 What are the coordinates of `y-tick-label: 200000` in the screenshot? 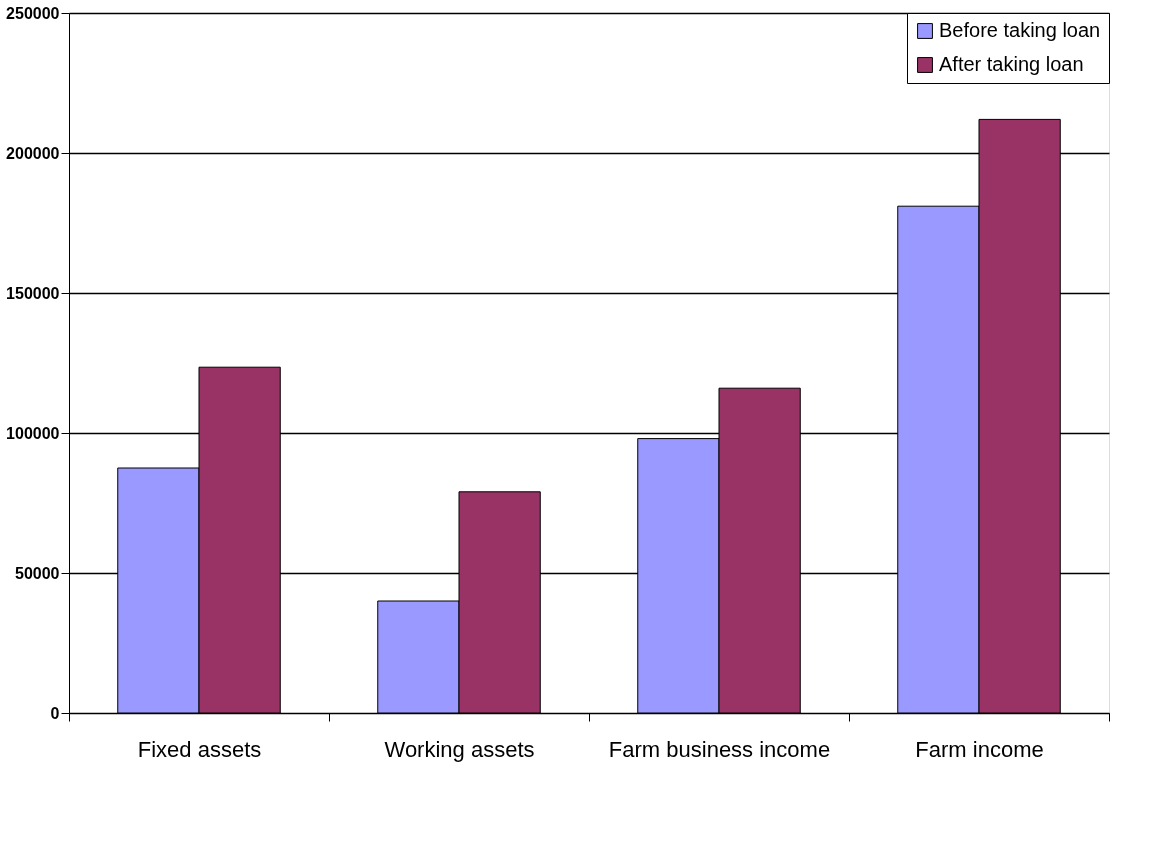 It's located at (33, 153).